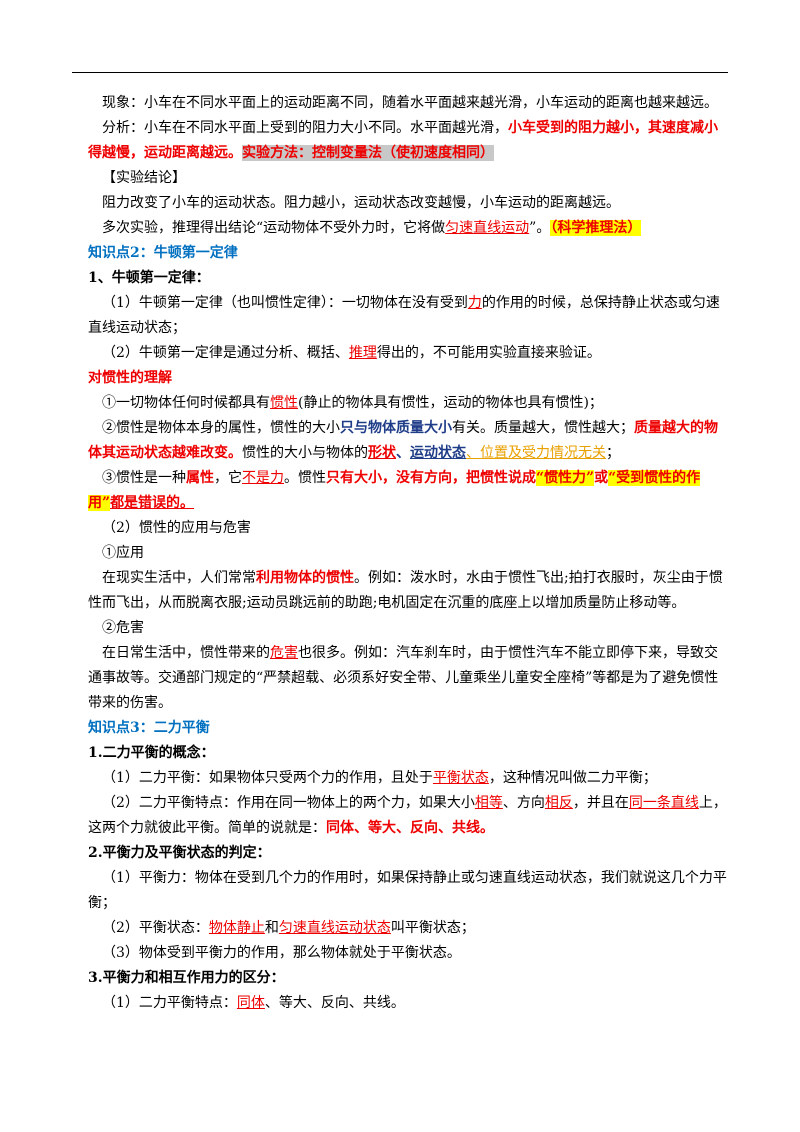 Image resolution: width=800 pixels, height=1132 pixels. I want to click on emphasis: 。, so click(235, 153).